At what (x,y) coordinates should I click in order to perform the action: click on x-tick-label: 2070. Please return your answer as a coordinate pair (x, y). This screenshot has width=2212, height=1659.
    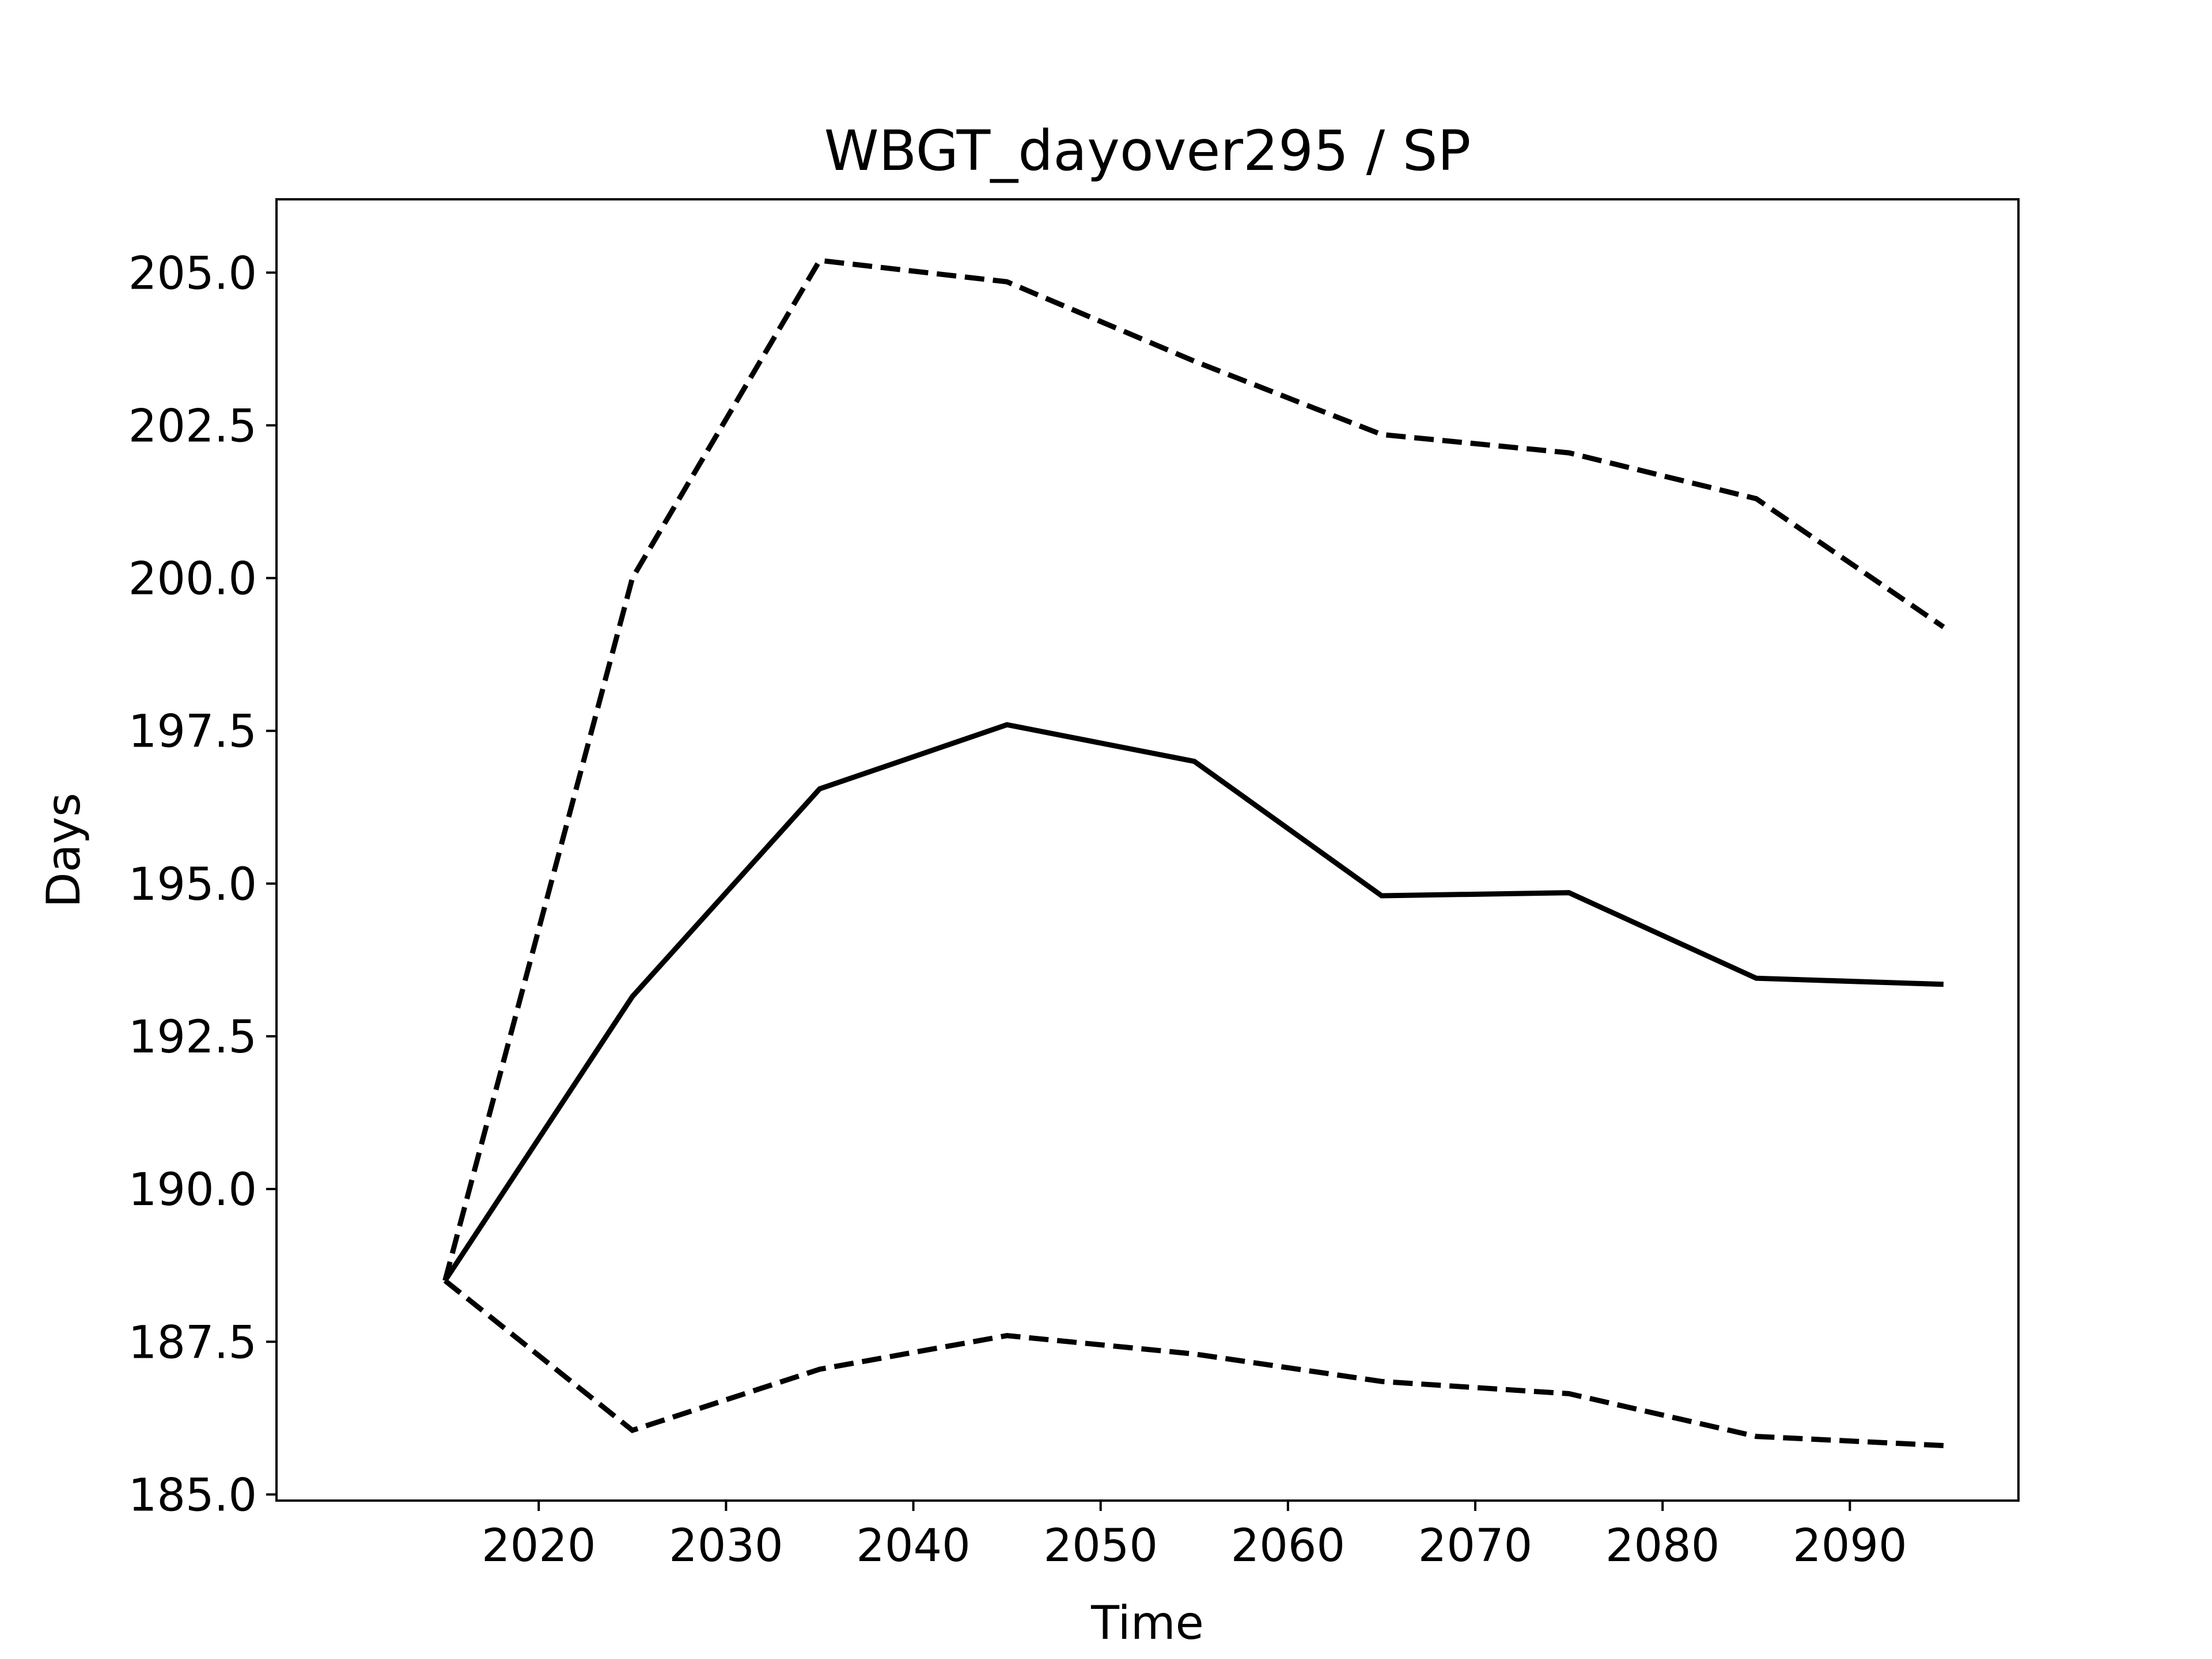
    Looking at the image, I should click on (1475, 1546).